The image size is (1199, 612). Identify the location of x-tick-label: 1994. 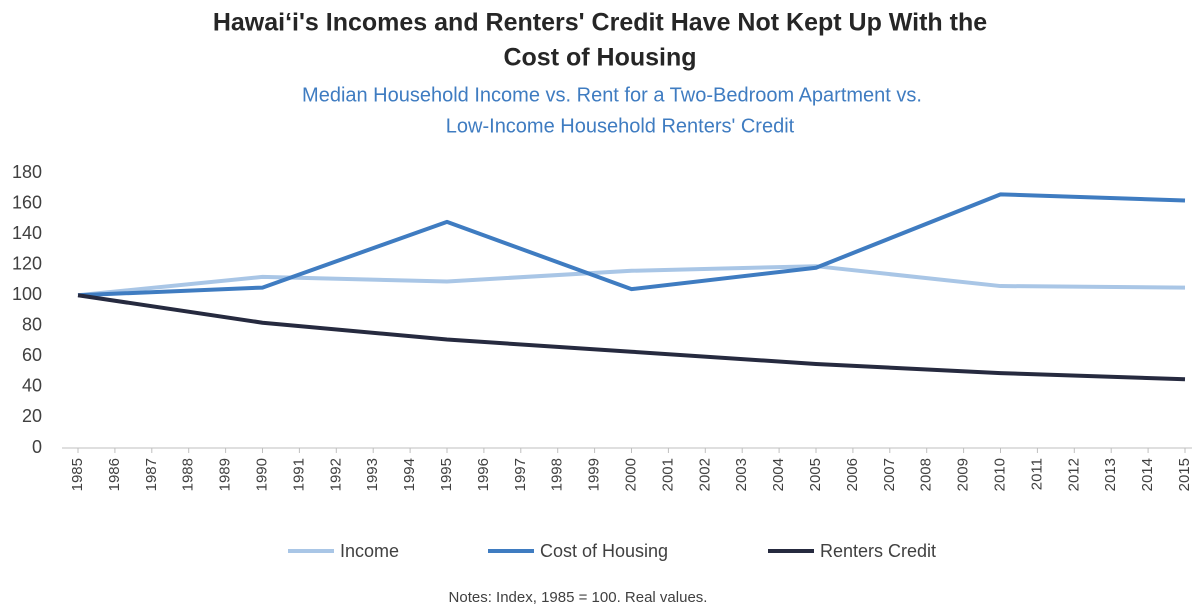
(409, 474).